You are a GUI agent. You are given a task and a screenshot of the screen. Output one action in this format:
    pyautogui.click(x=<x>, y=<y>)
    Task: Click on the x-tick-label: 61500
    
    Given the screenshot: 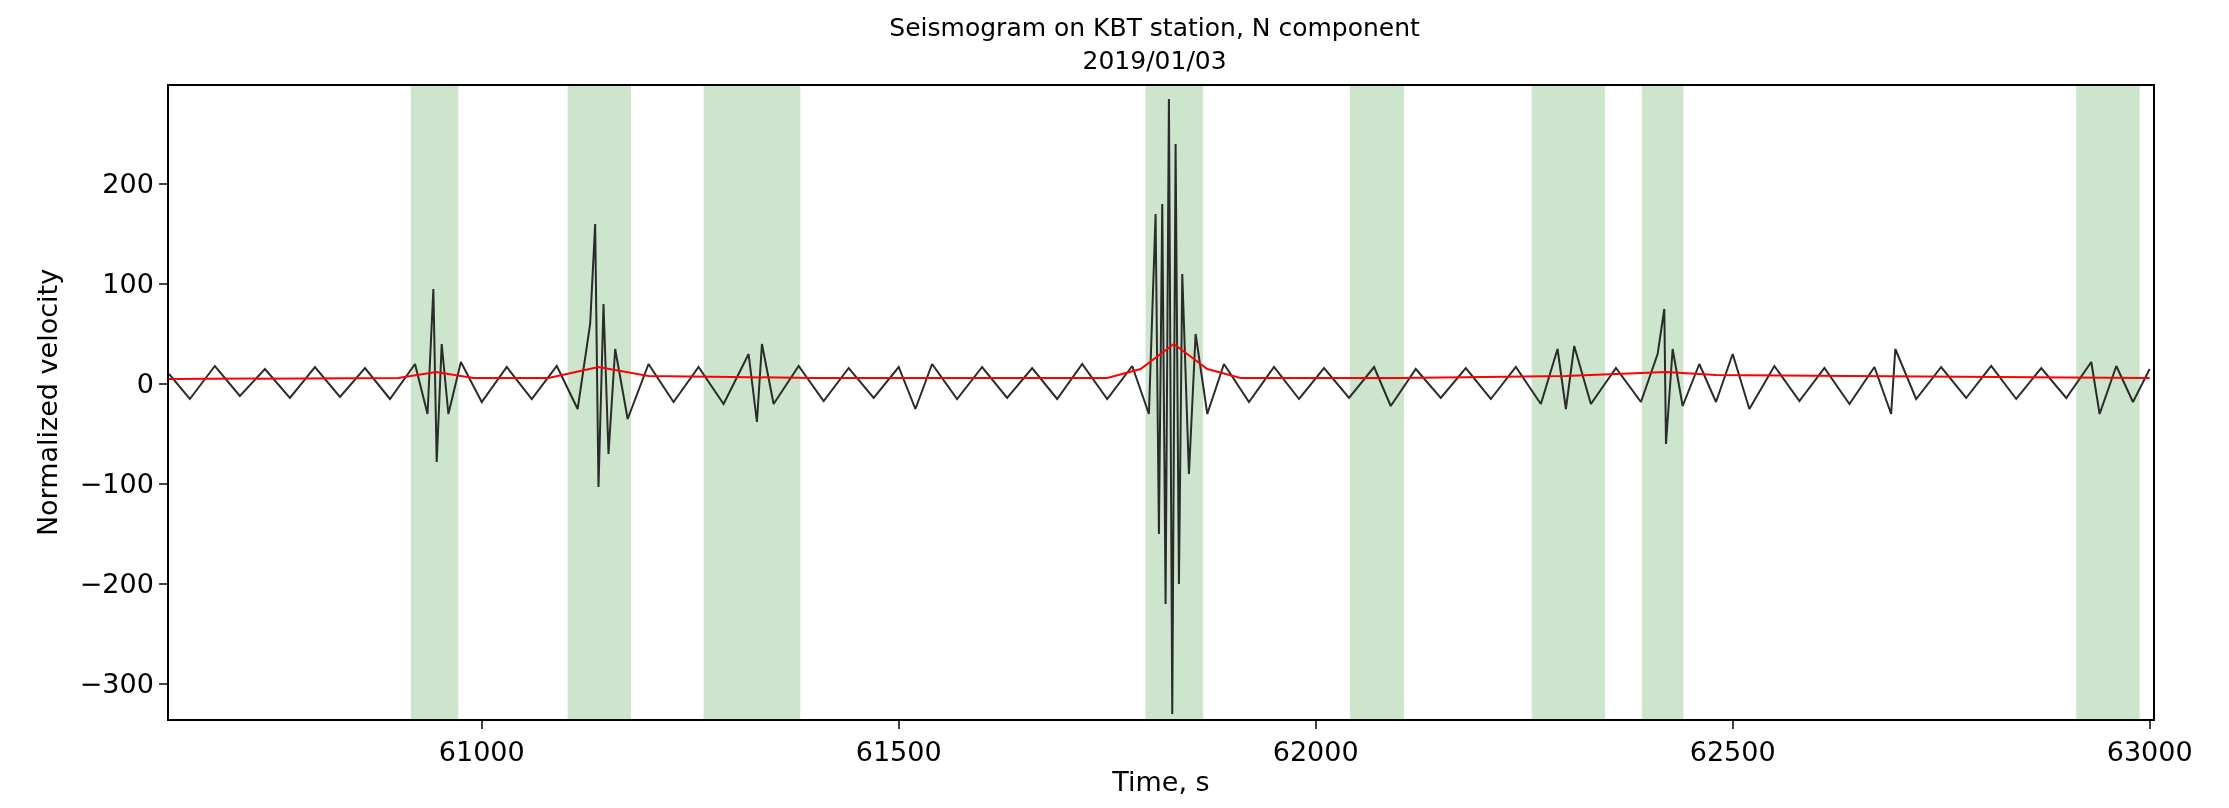 What is the action you would take?
    pyautogui.click(x=898, y=752)
    